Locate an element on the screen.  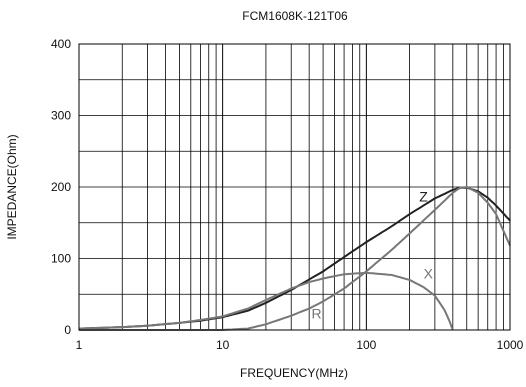
series-label-x: X is located at coordinates (429, 274).